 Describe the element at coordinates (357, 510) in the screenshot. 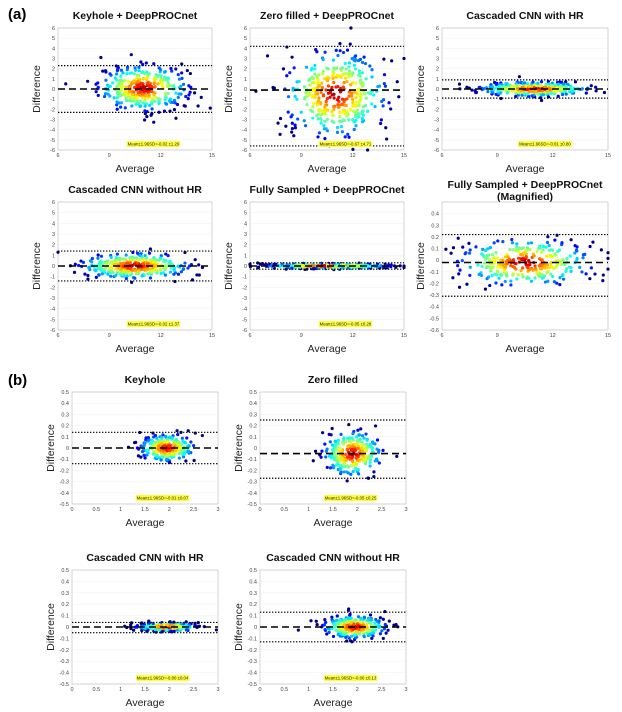

I see `x-tick-label: 2` at that location.